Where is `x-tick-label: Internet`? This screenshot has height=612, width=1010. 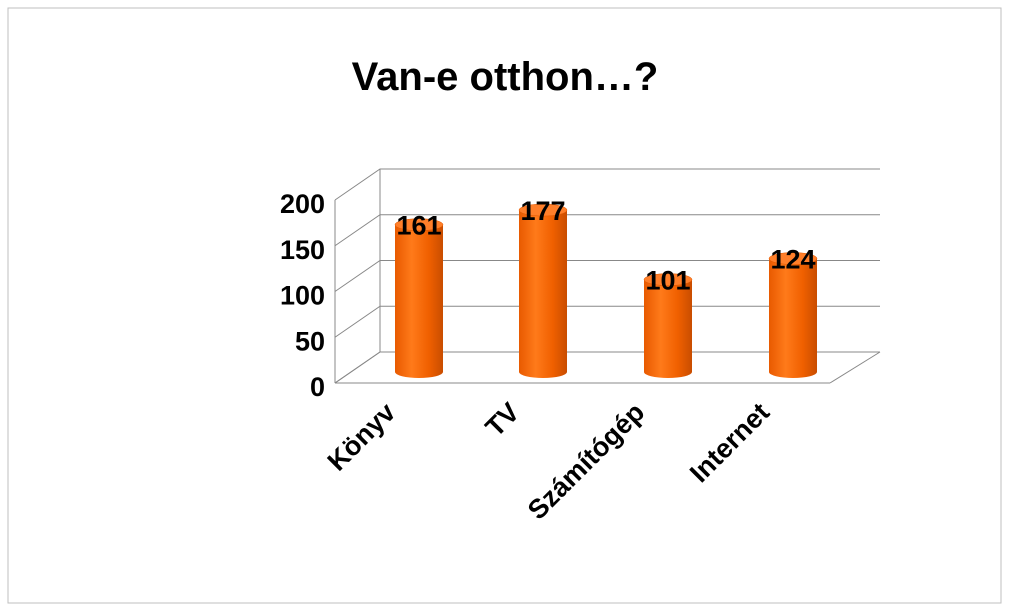
x-tick-label: Internet is located at coordinates (729, 442).